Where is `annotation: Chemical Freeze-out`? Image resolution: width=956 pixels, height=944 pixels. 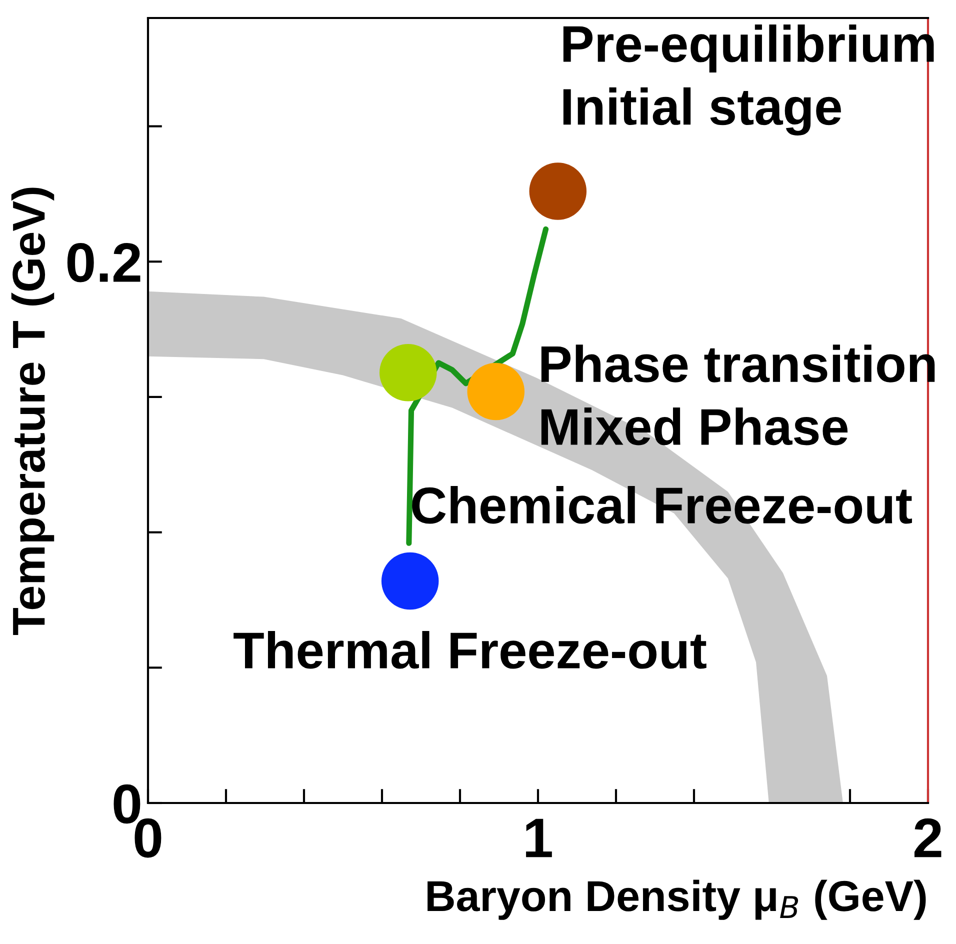
annotation: Chemical Freeze-out is located at coordinates (662, 505).